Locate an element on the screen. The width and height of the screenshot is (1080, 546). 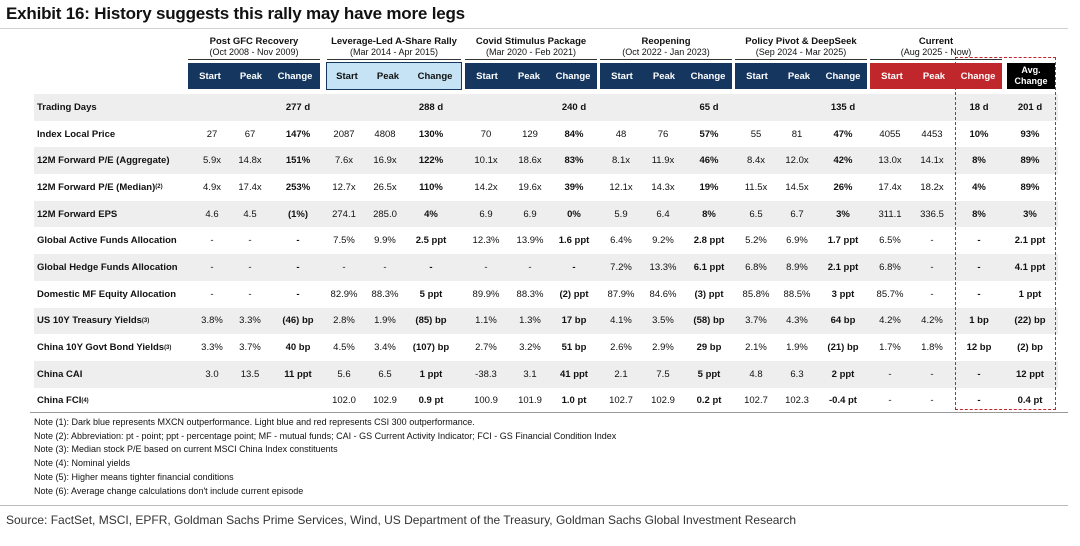
table-cell: 2087 is located at coordinates (344, 134).